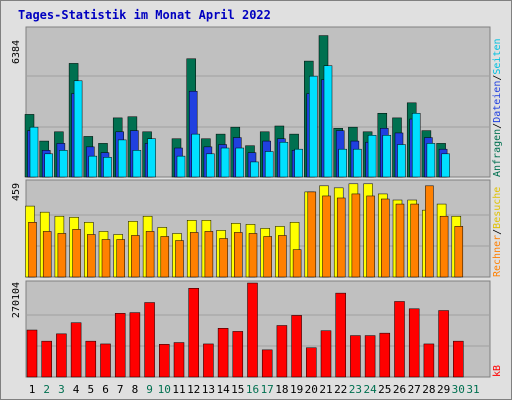 This screenshot has width=512, height=400. What do you see at coordinates (296, 389) in the screenshot?
I see `x-label-day-19: 19` at bounding box center [296, 389].